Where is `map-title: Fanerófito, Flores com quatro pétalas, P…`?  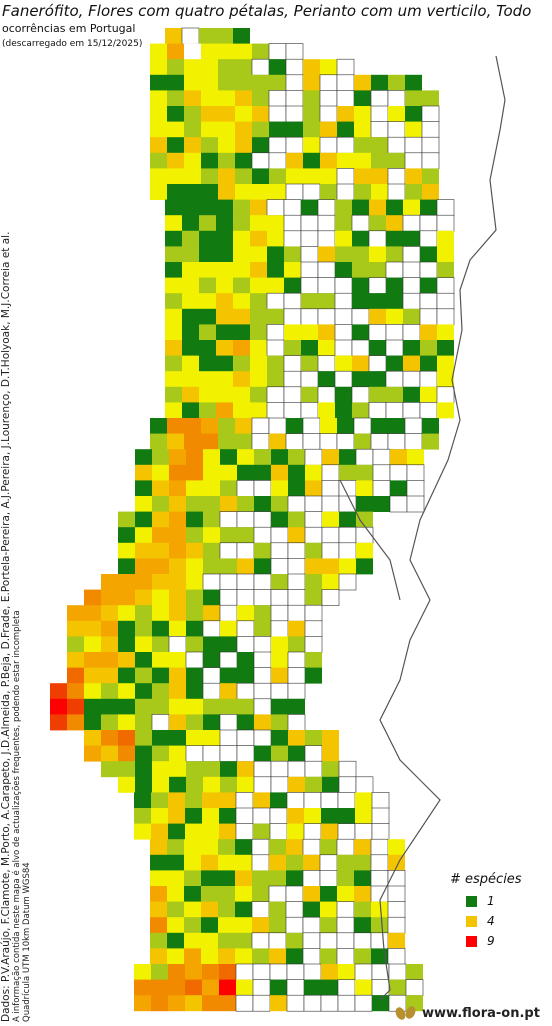
map-title: Fanerófito, Flores com quatro pétalas, P… is located at coordinates (267, 11).